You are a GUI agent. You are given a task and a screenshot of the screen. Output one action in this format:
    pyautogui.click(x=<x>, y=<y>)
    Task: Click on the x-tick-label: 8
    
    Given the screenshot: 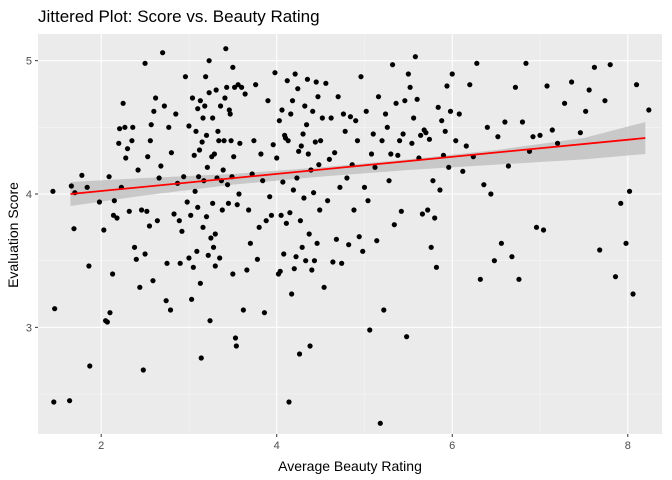 What is the action you would take?
    pyautogui.click(x=628, y=446)
    